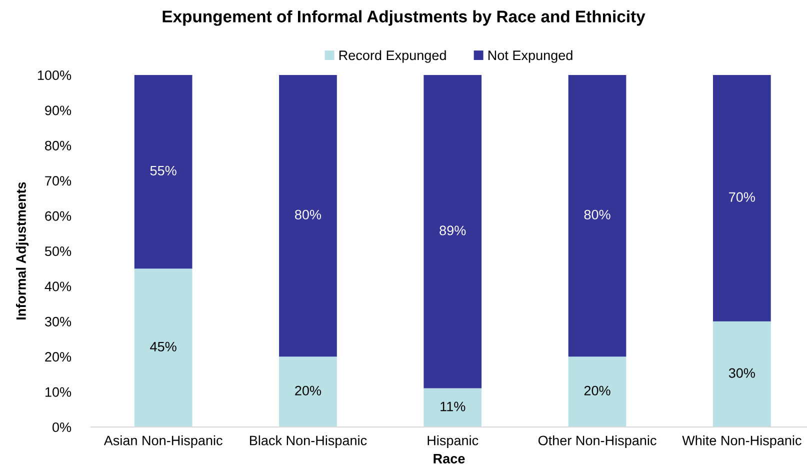 This screenshot has height=475, width=807. What do you see at coordinates (22, 251) in the screenshot?
I see `y-axis-title: Informal Adjustments` at bounding box center [22, 251].